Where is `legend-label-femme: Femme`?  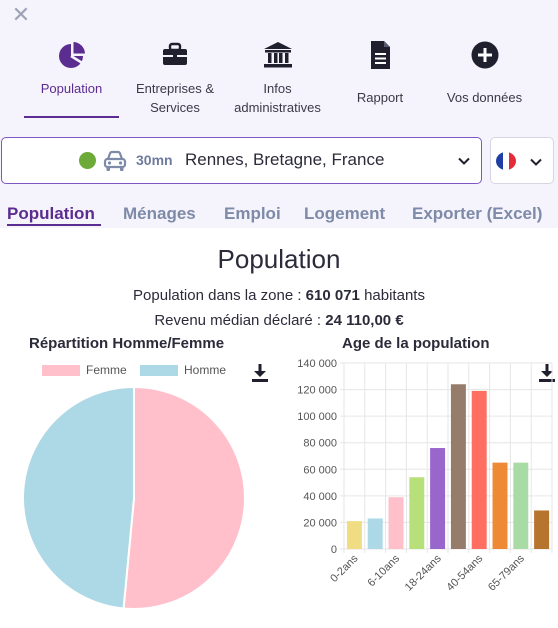
legend-label-femme: Femme is located at coordinates (106, 370).